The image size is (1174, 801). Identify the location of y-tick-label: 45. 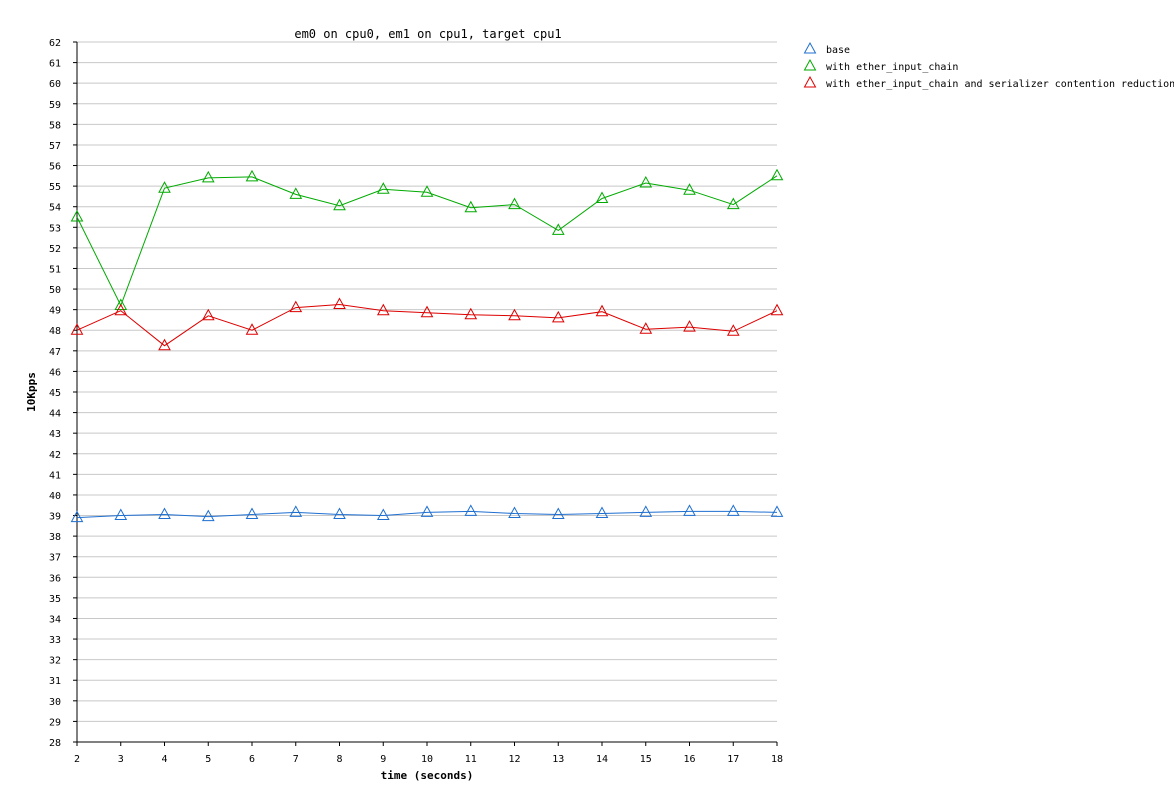
(55, 393).